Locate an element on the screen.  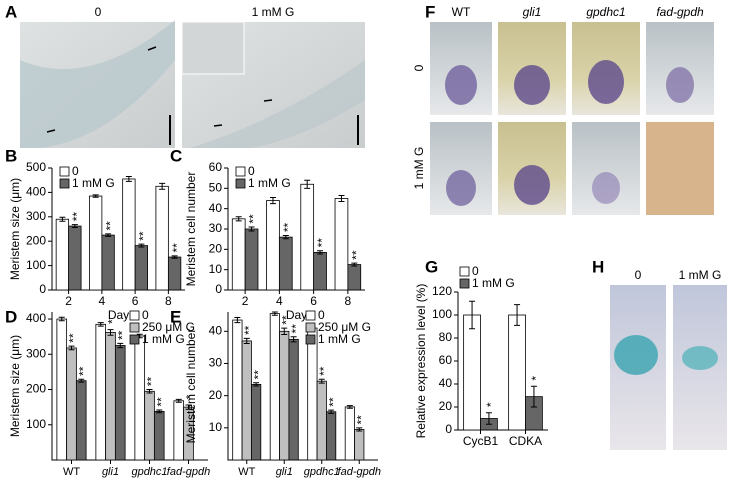
y-tick-label: 40 is located at coordinates (216, 330).